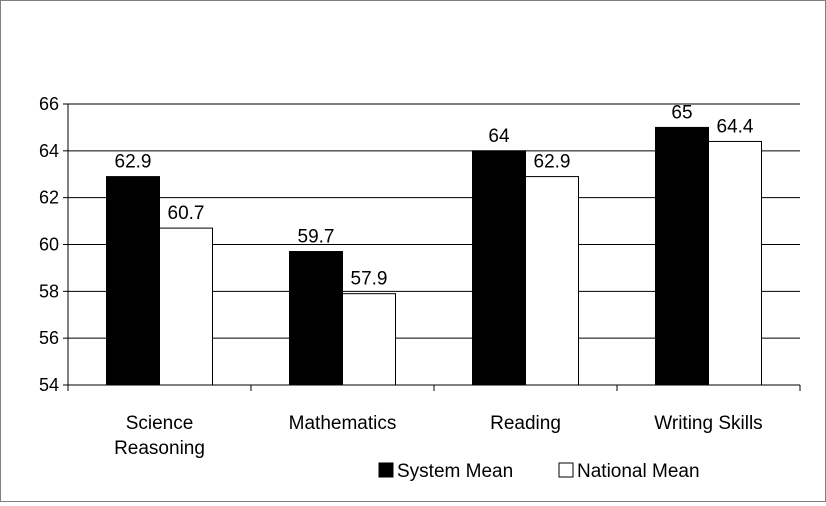  I want to click on legend-swatch-system-mean, so click(386, 470).